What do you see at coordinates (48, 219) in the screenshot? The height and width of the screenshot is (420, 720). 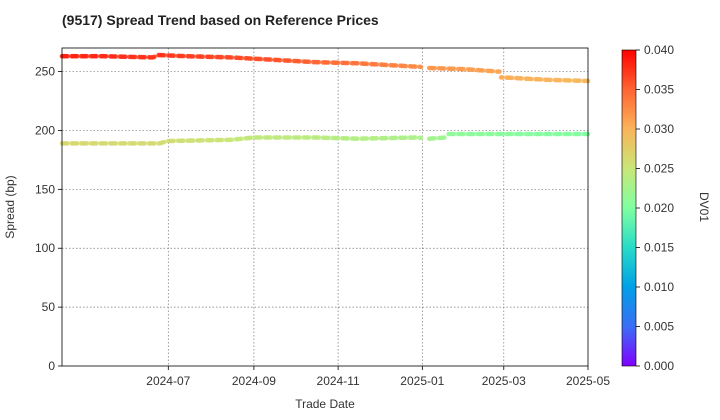 I see `y-axis-ticks: 0 50 100 150 200 250` at bounding box center [48, 219].